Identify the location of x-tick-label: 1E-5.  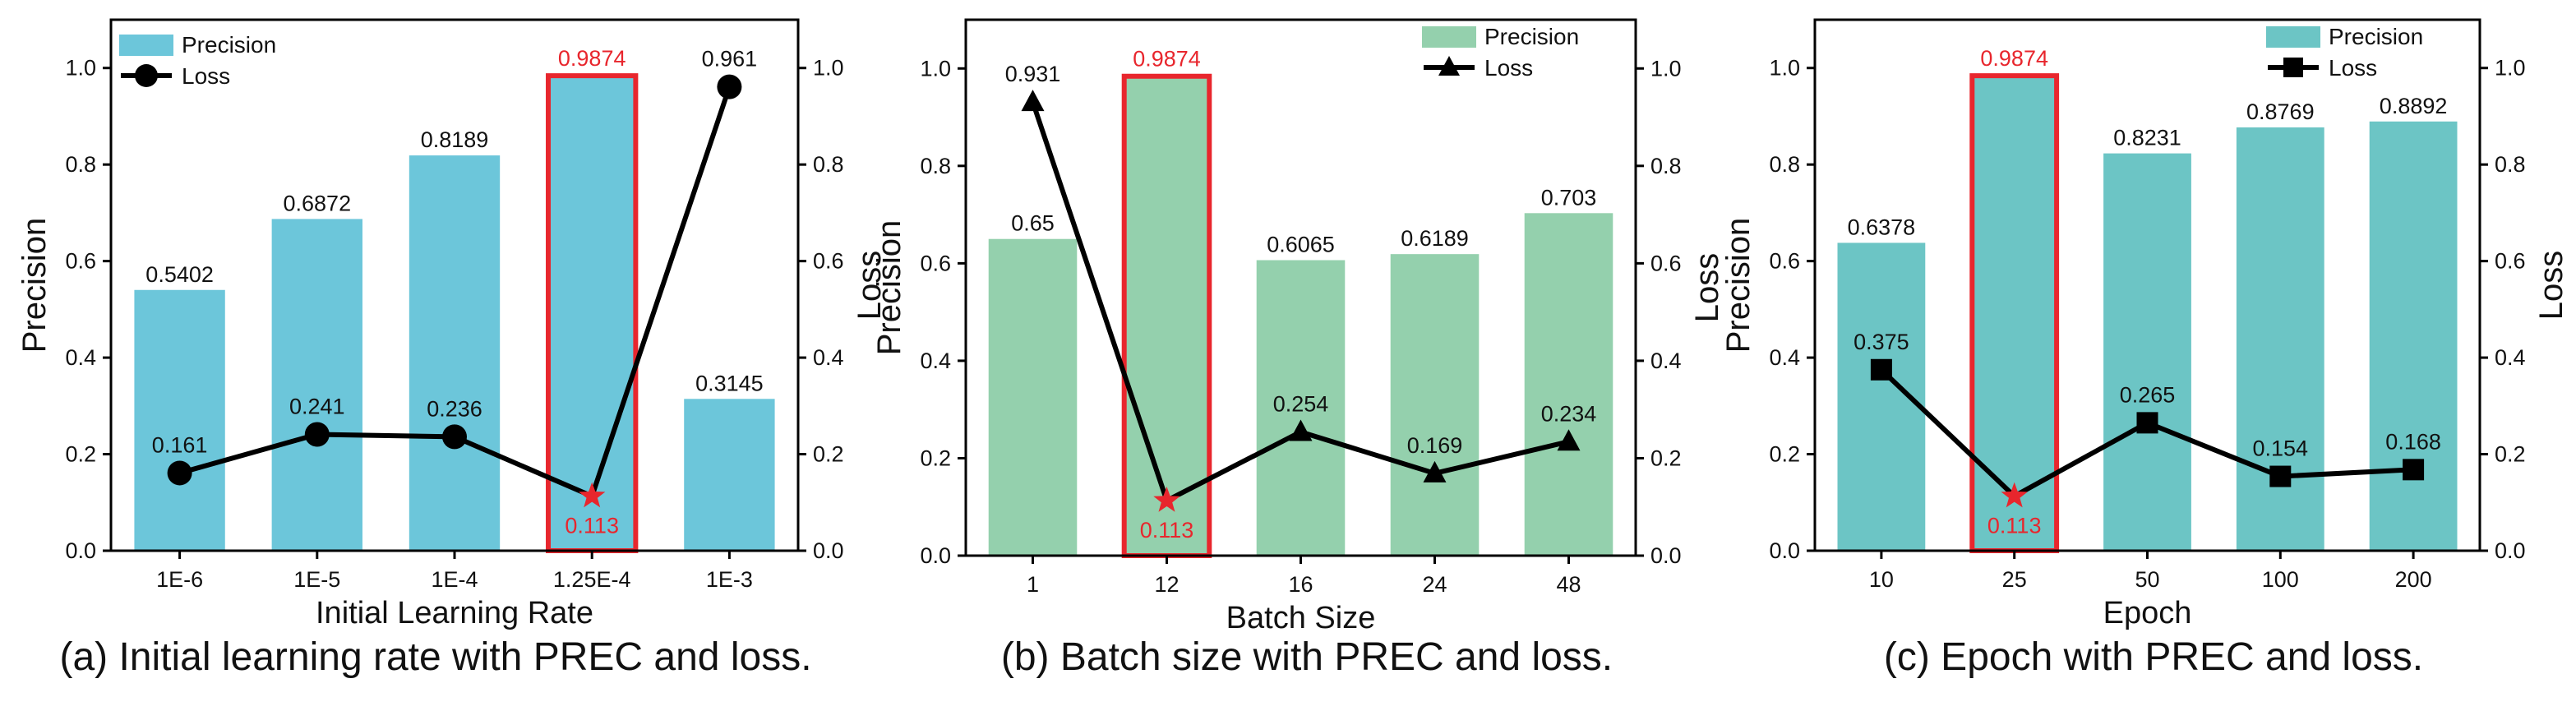
(317, 579).